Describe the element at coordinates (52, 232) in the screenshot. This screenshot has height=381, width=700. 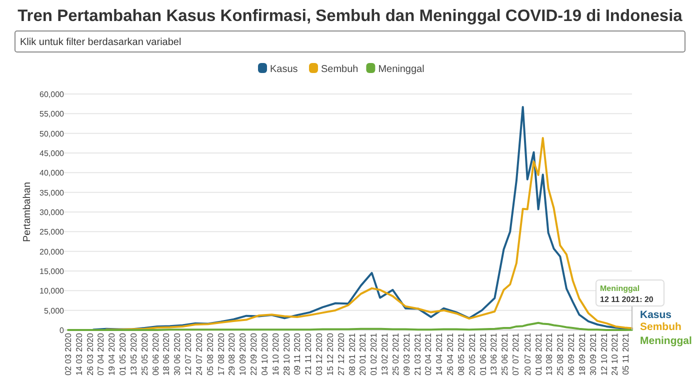
I see `y-tick-label: 25,000` at that location.